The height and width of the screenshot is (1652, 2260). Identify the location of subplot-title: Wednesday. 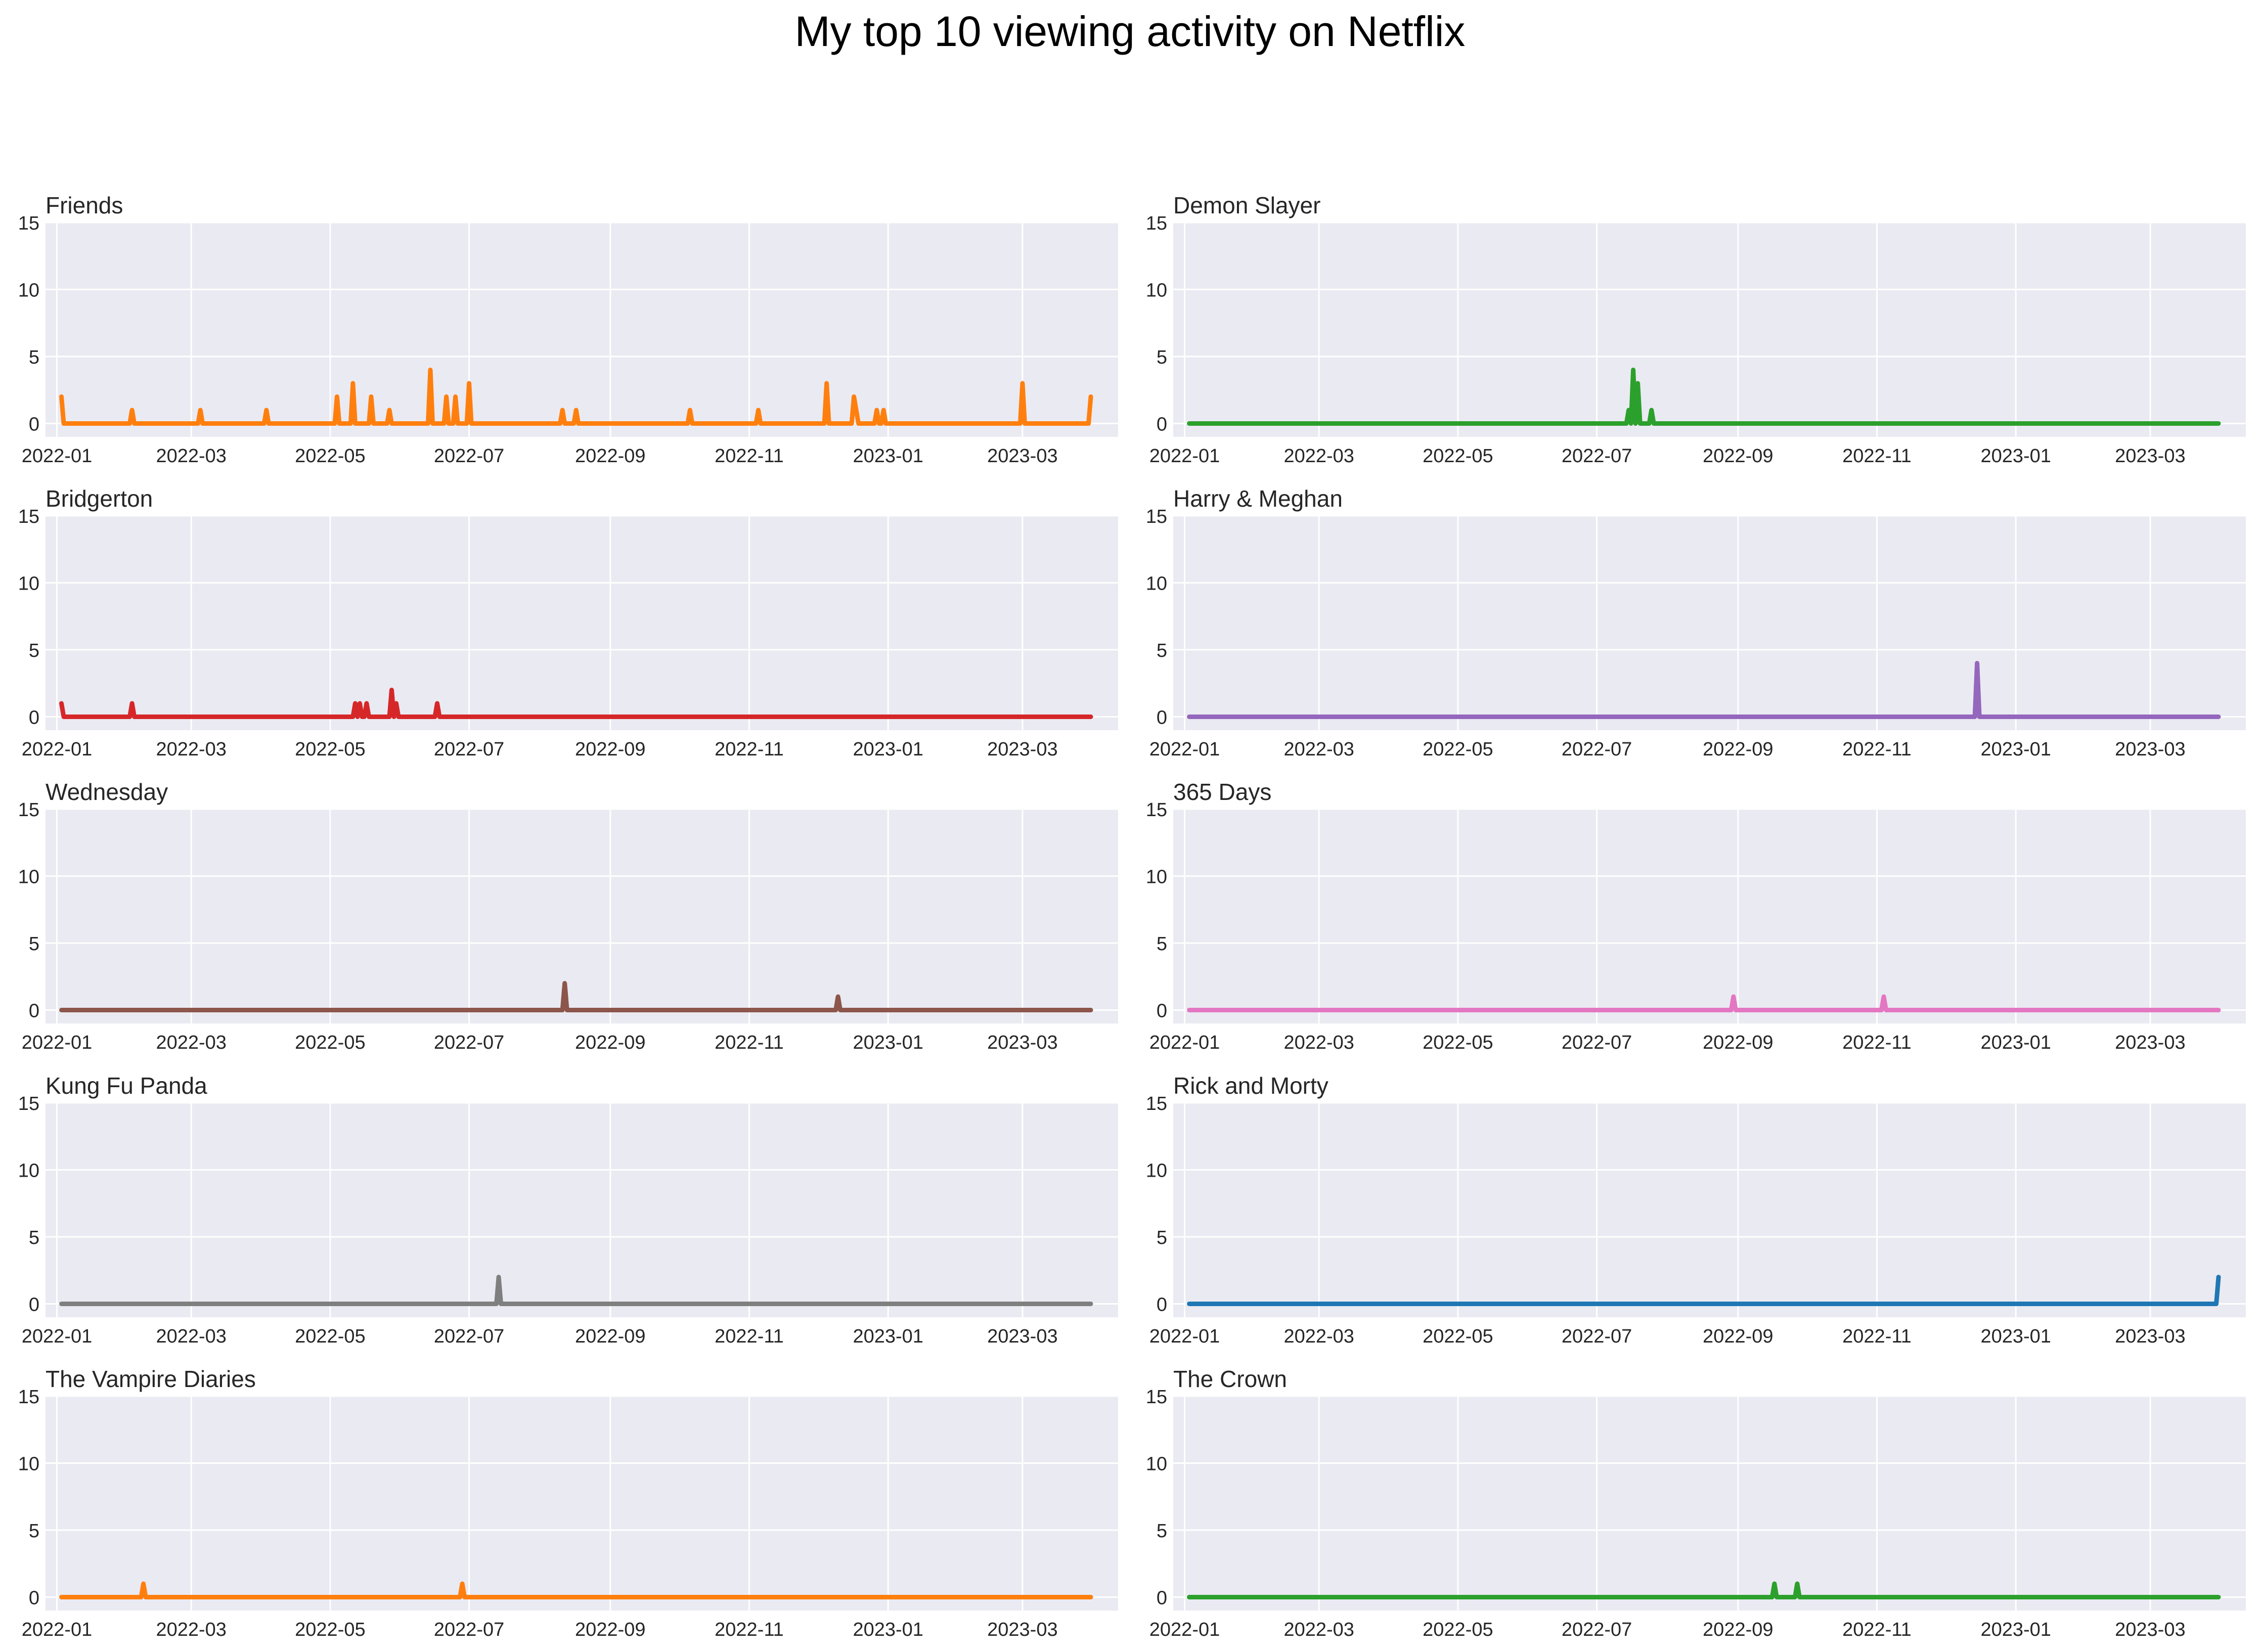
(107, 792).